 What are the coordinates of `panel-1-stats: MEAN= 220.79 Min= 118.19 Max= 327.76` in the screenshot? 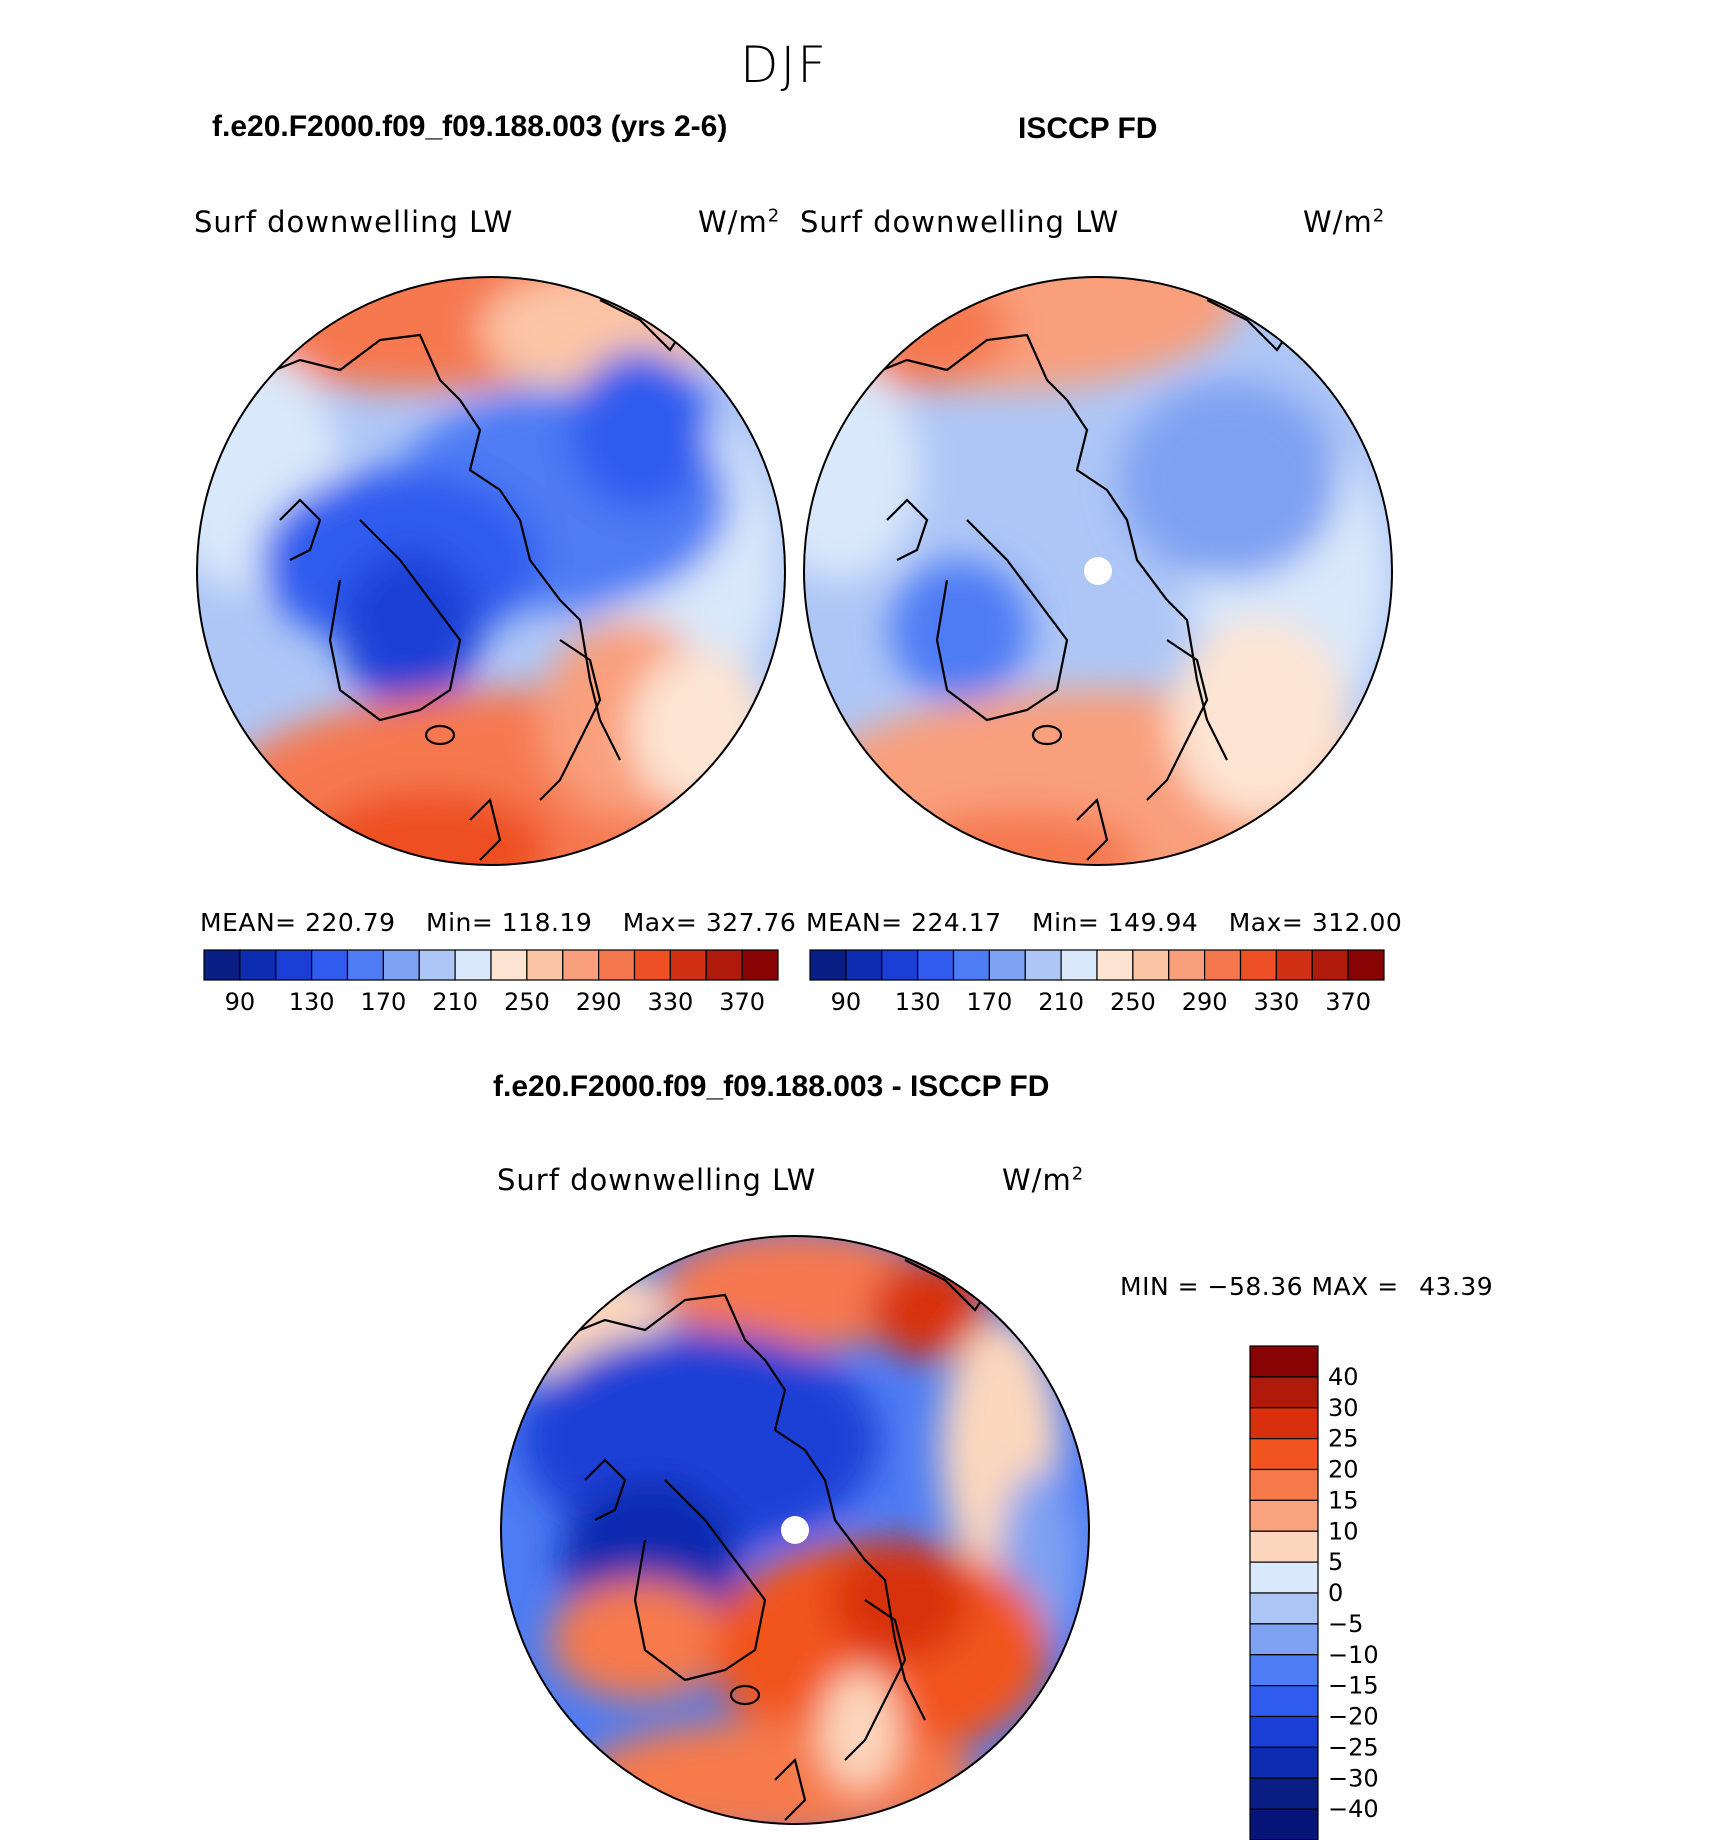 It's located at (498, 922).